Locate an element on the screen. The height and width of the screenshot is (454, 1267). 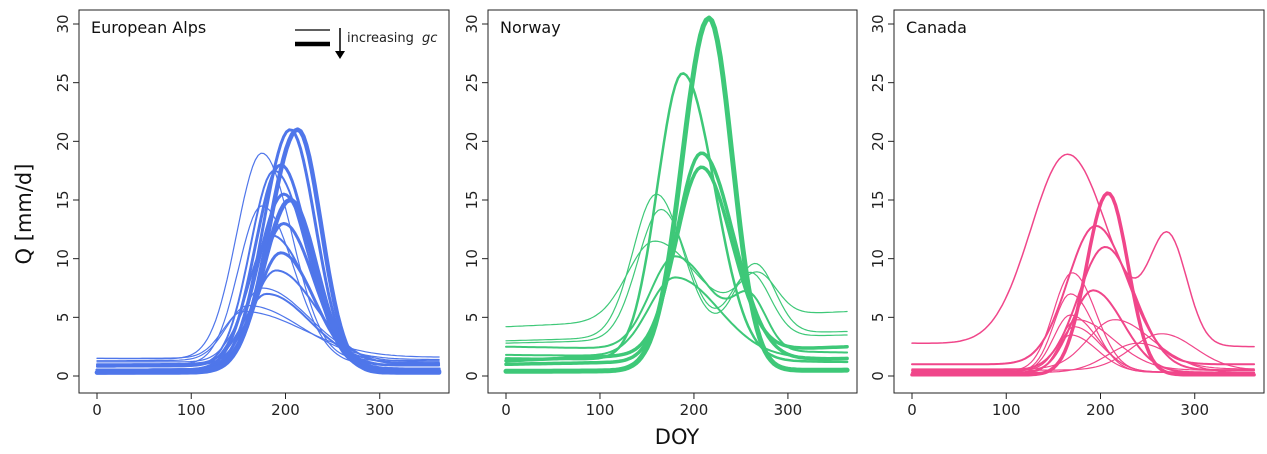
x-axis-title: DOY is located at coordinates (677, 437).